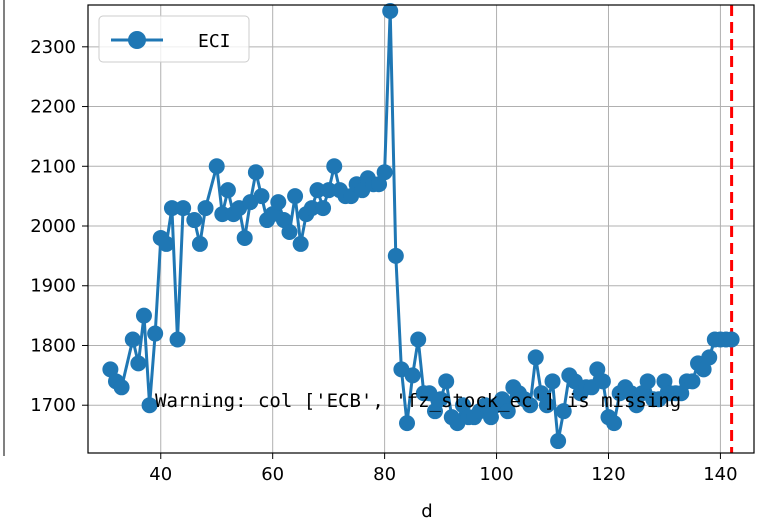  What do you see at coordinates (426, 511) in the screenshot?
I see `x-axis-title: d` at bounding box center [426, 511].